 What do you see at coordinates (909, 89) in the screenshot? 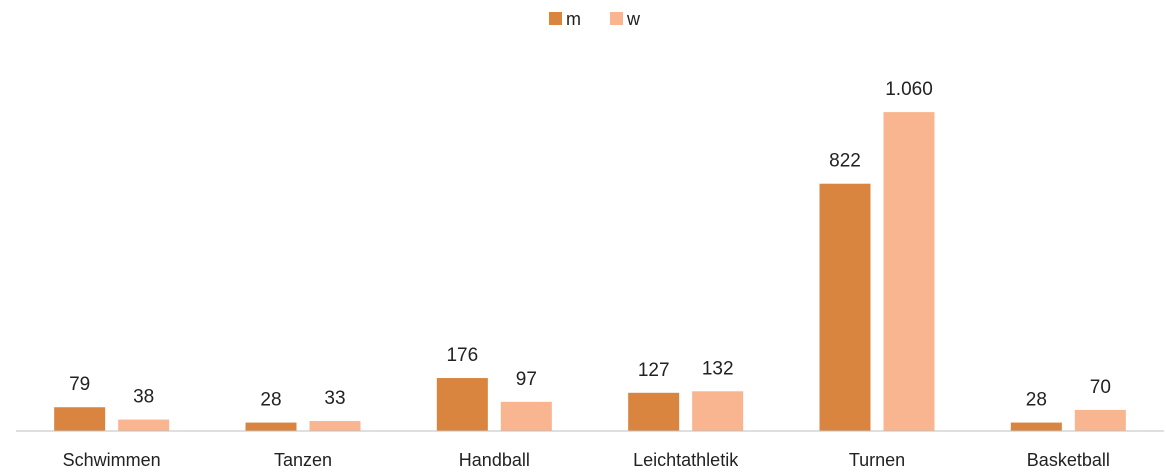
I see `data-label: 1.060` at bounding box center [909, 89].